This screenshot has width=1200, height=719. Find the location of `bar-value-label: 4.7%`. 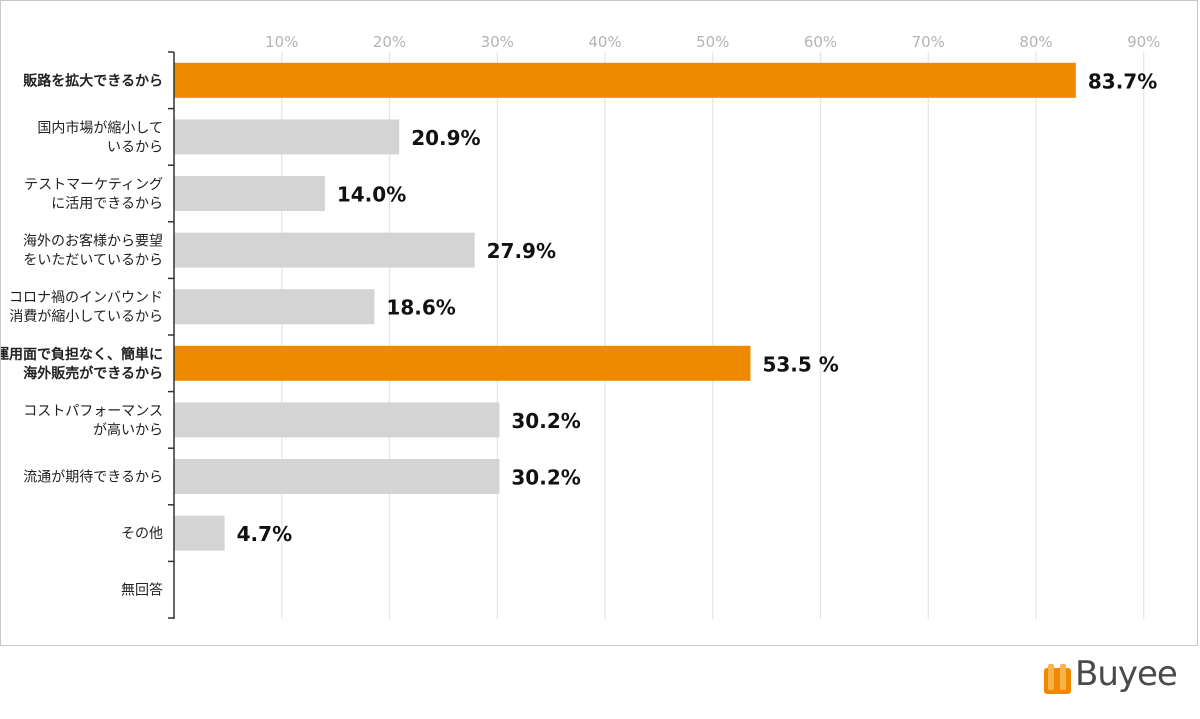

bar-value-label: 4.7% is located at coordinates (264, 534).